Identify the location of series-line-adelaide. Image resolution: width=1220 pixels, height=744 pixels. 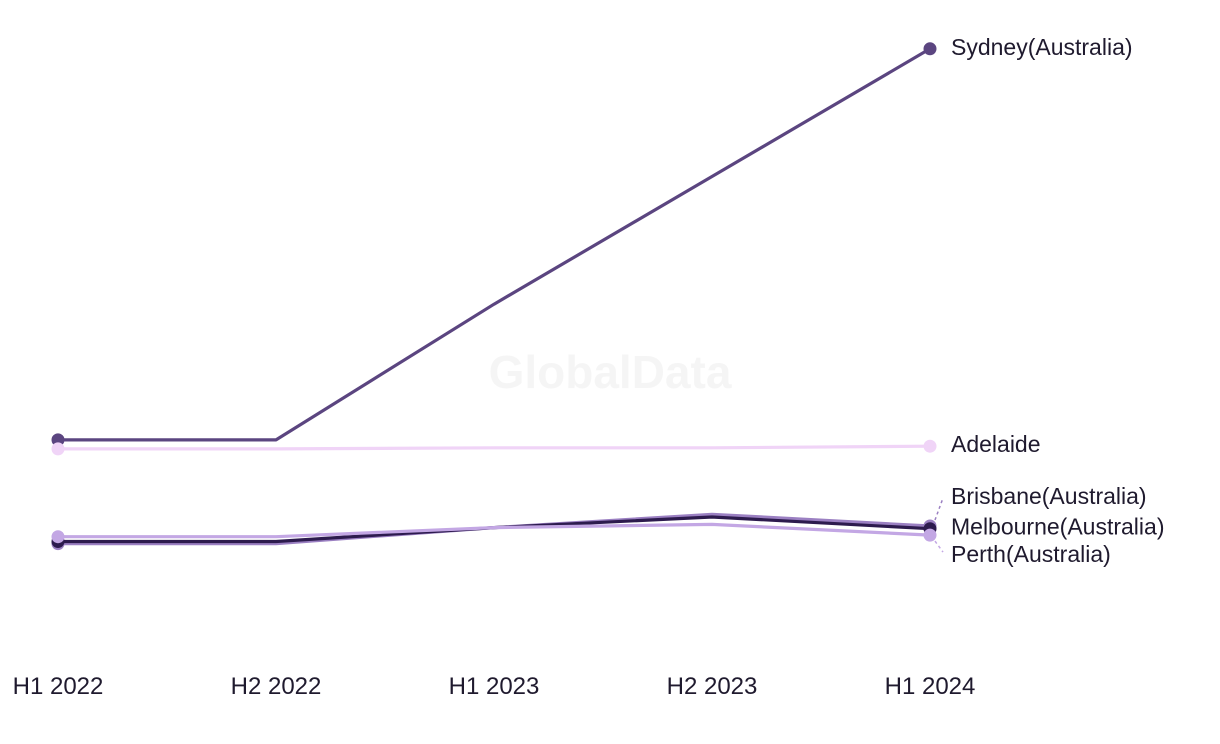
(494, 447).